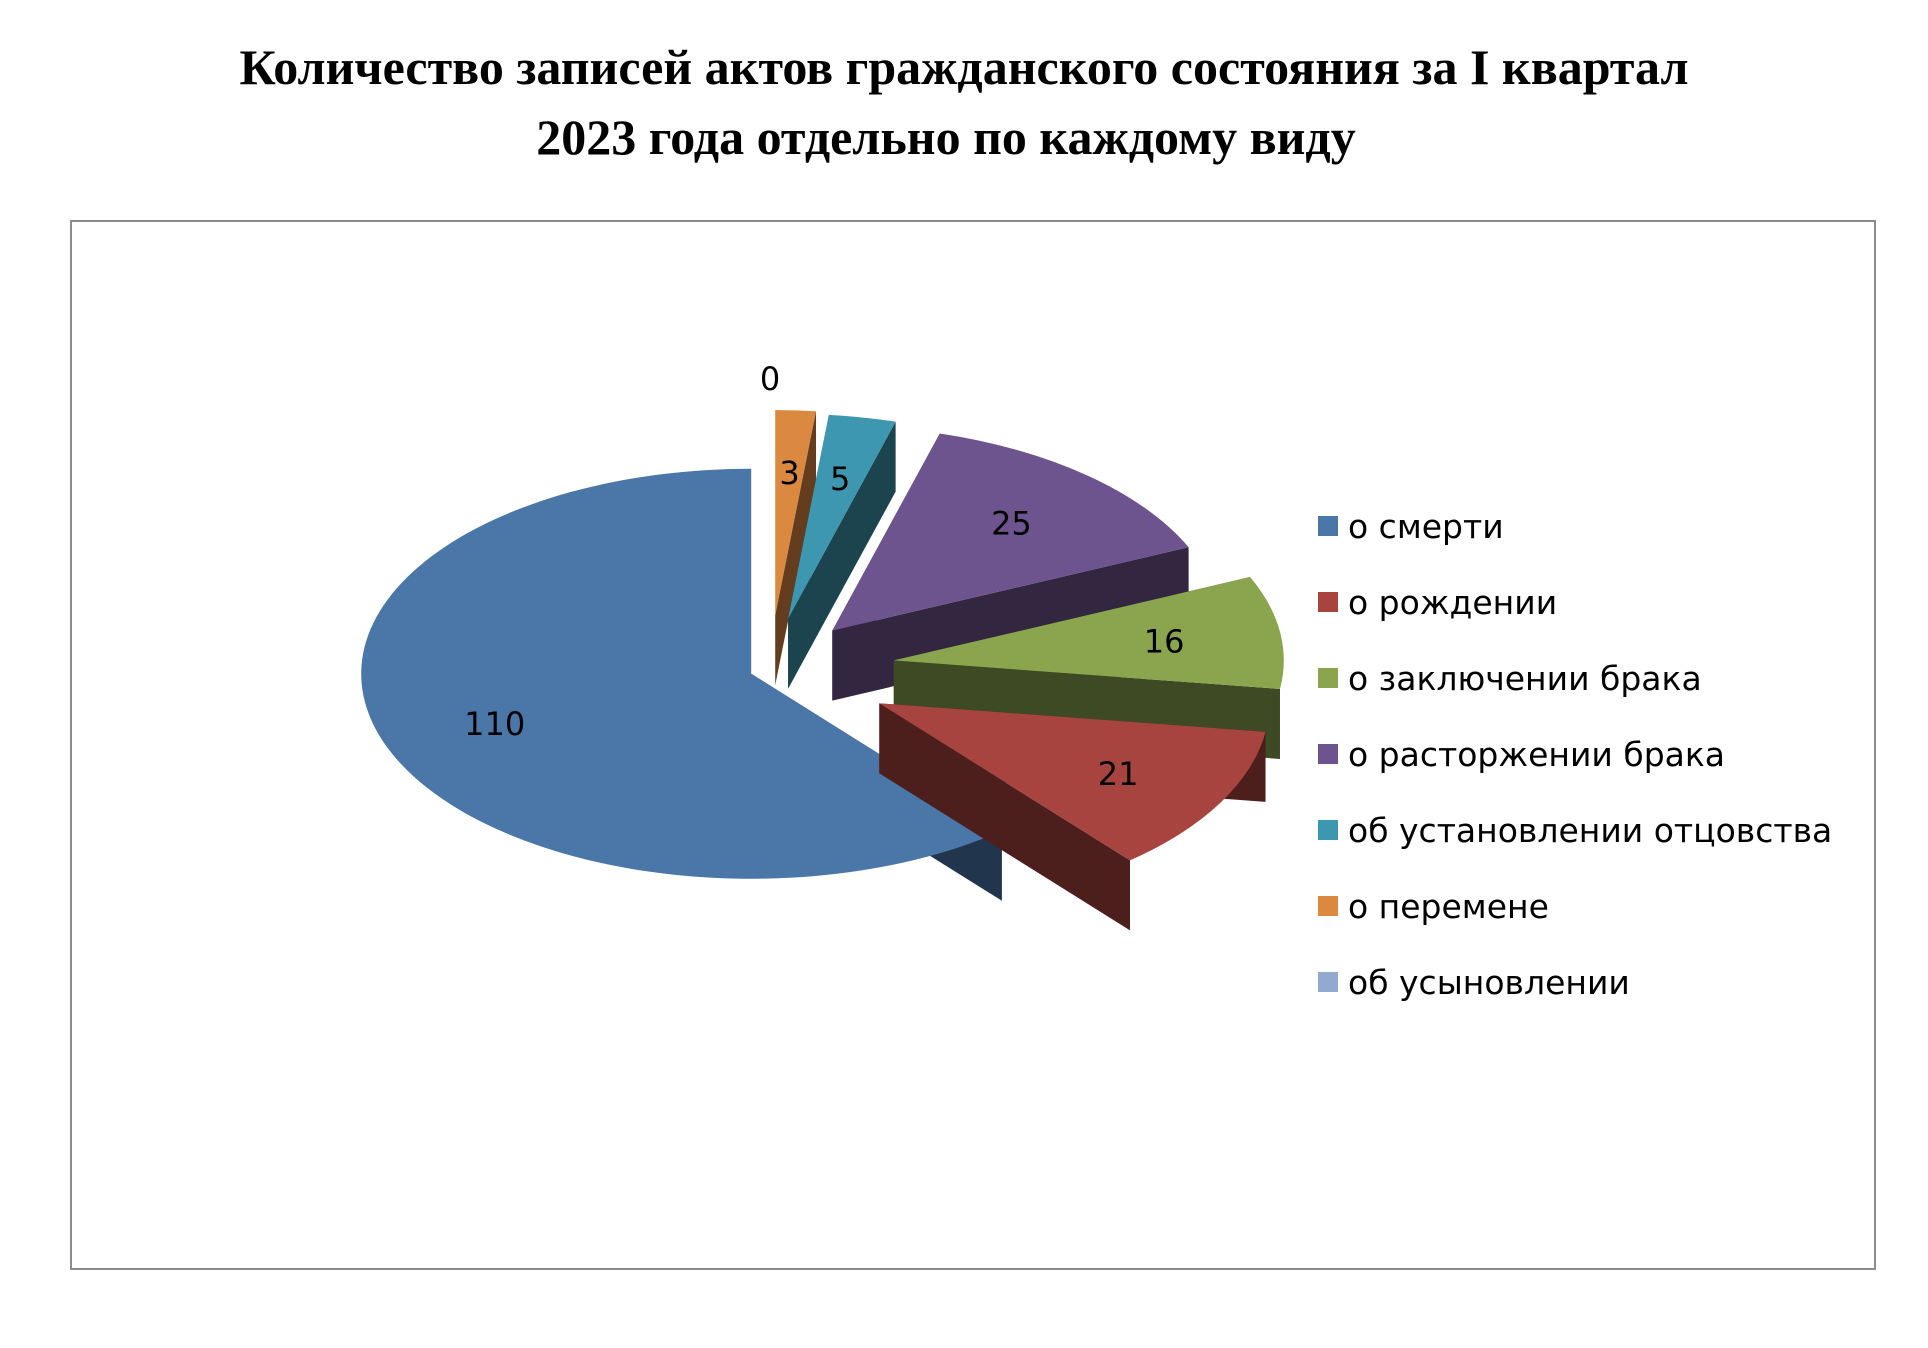 Image resolution: width=1928 pixels, height=1348 pixels. What do you see at coordinates (789, 473) in the screenshot?
I see `data-label-5: 3` at bounding box center [789, 473].